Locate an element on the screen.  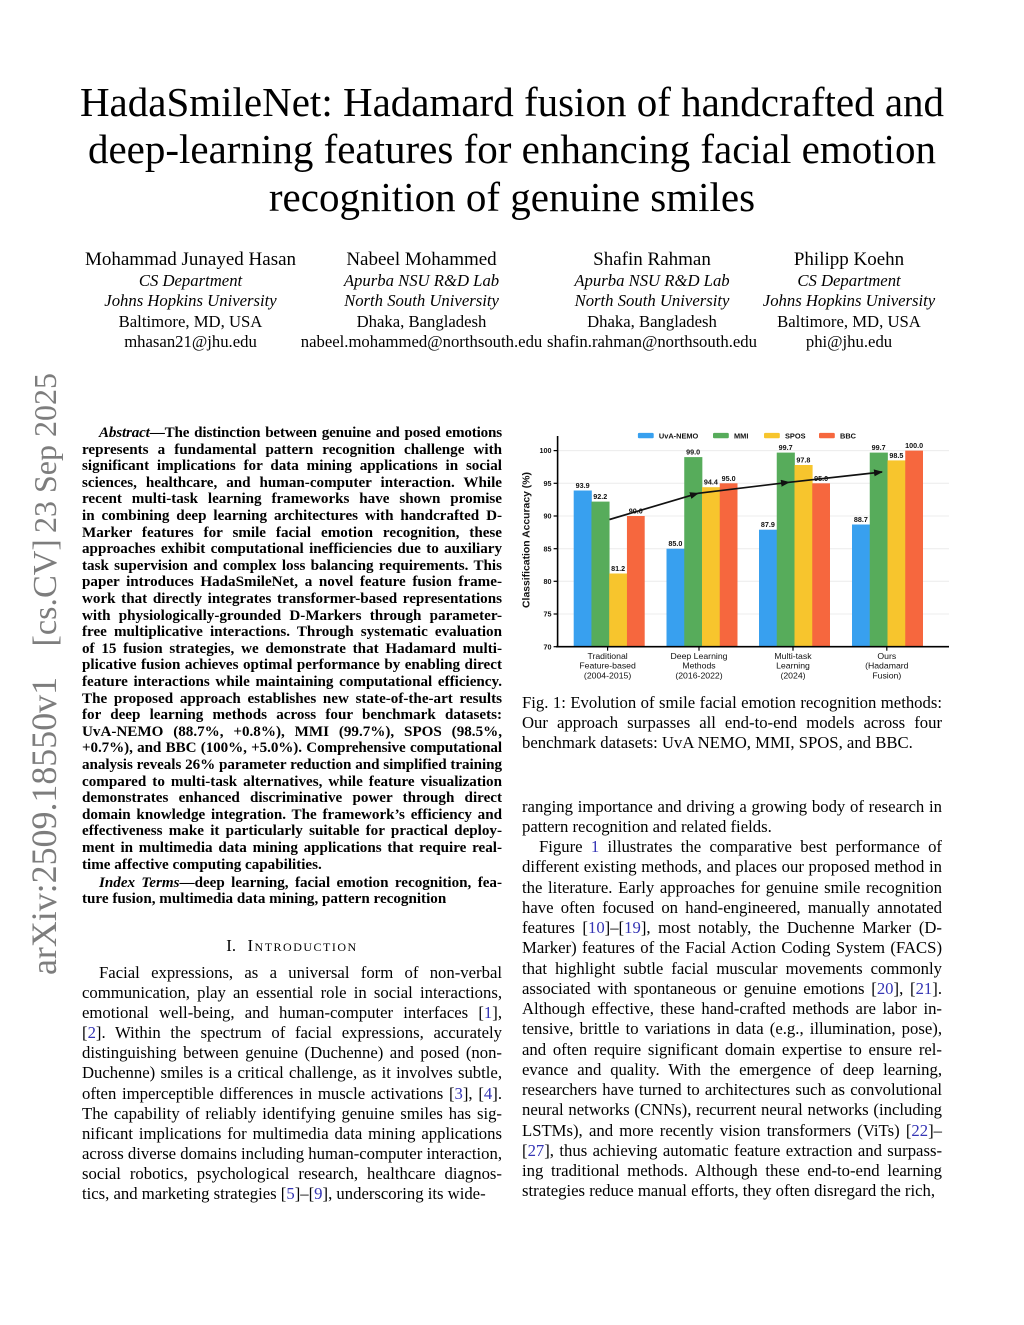
svg-text: 80 is located at coordinates (548, 581).